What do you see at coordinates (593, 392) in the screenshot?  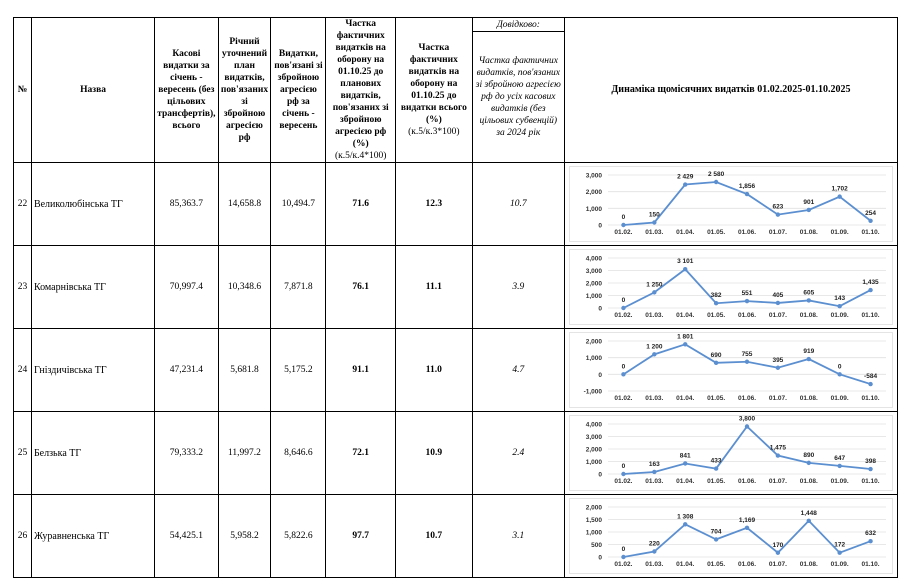 I see `y-tick-label: -1,000` at bounding box center [593, 392].